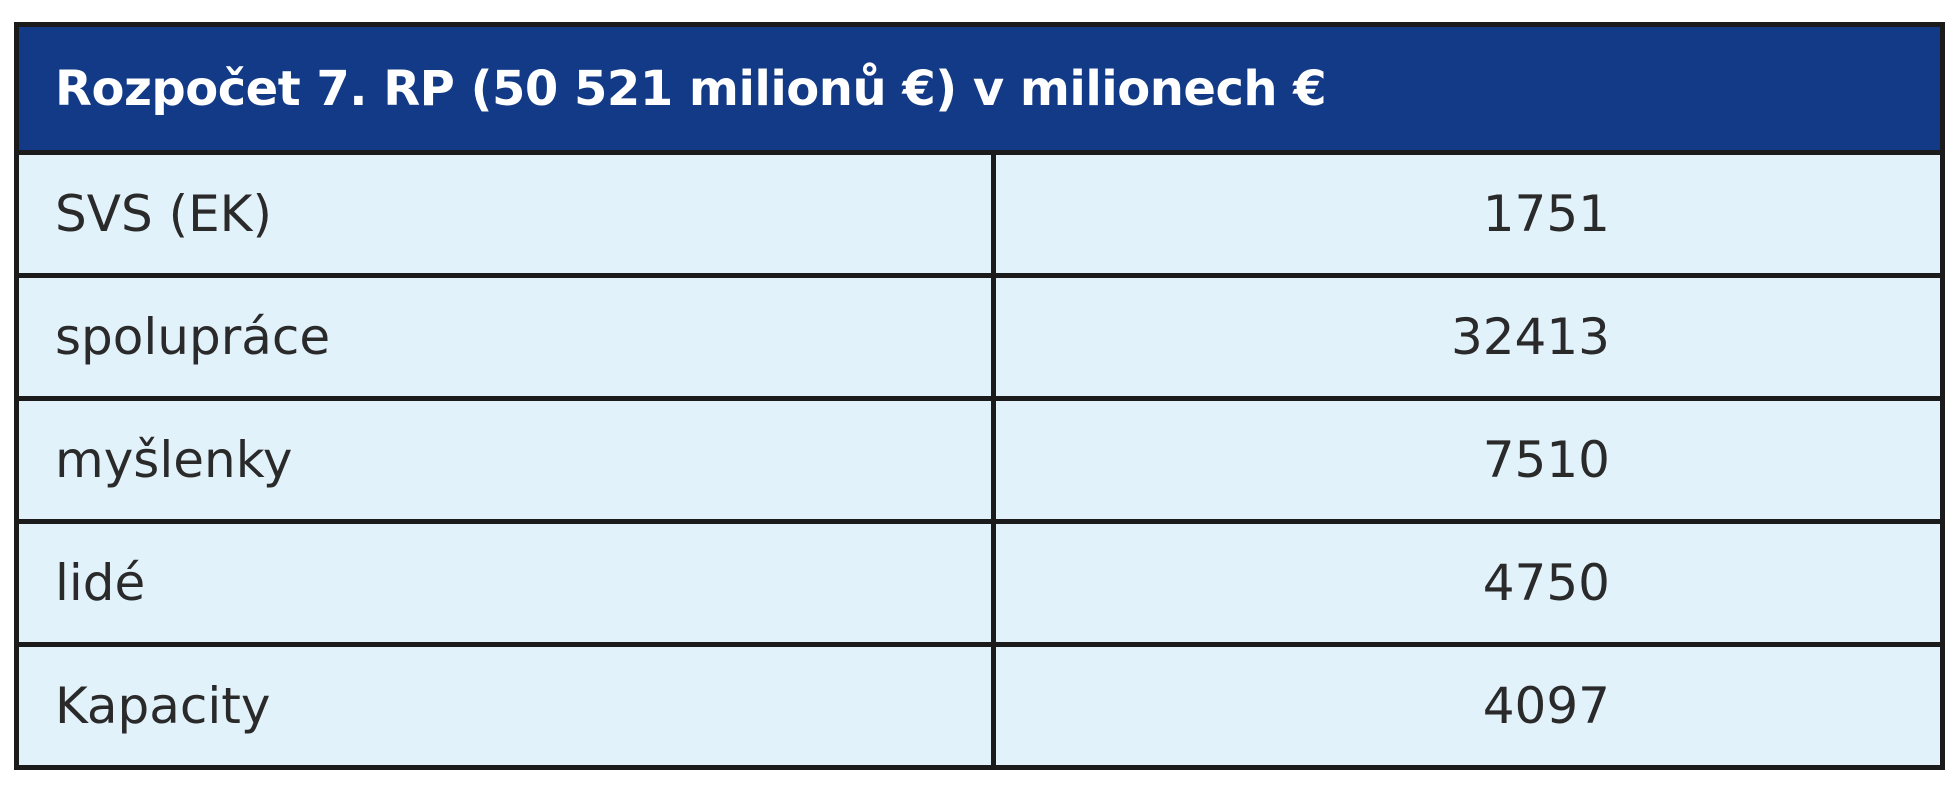 The image size is (1956, 800). I want to click on row-value: 7510, so click(1468, 459).